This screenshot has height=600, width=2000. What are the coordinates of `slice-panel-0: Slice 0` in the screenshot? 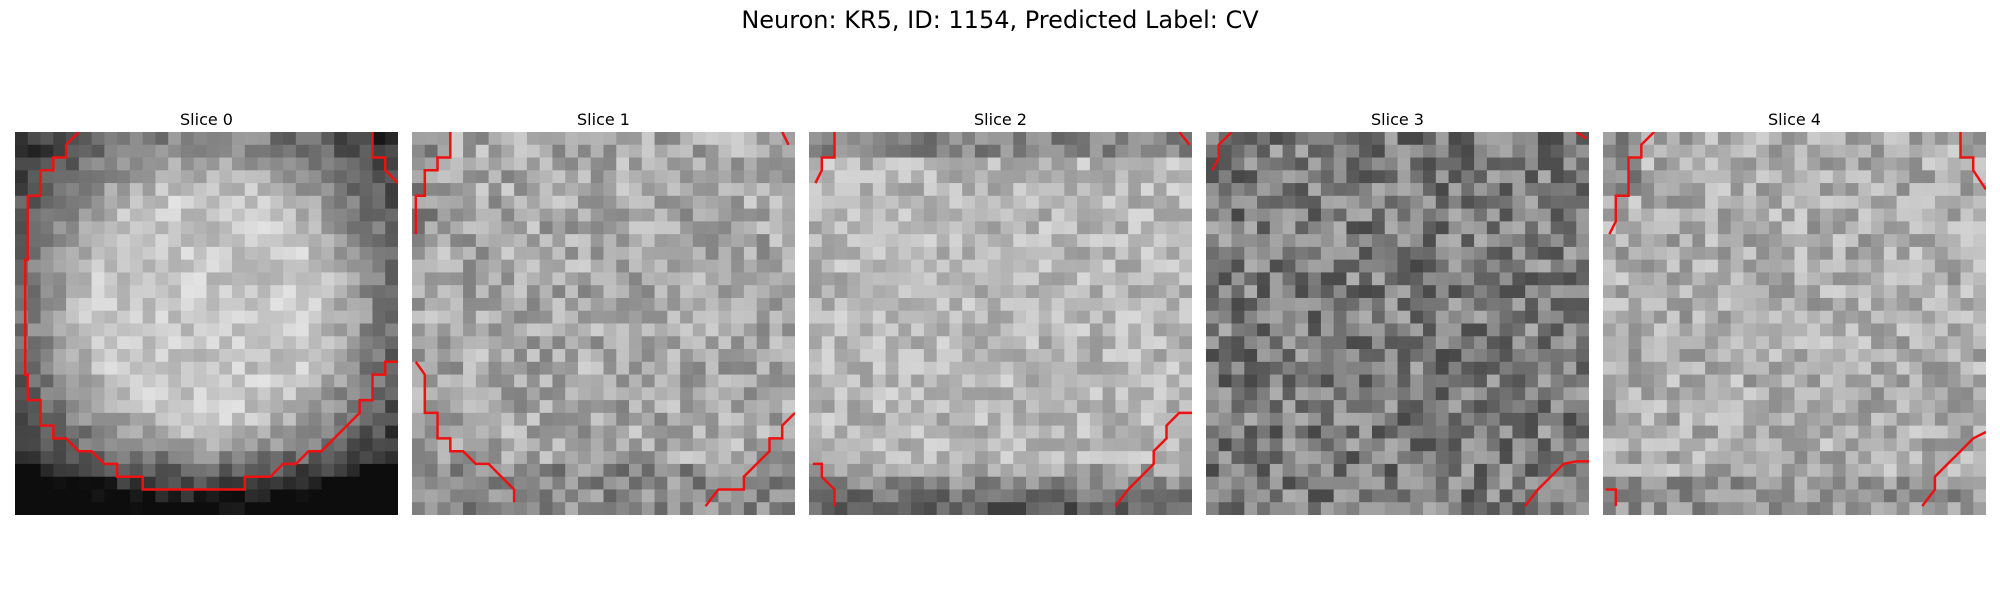 It's located at (206, 311).